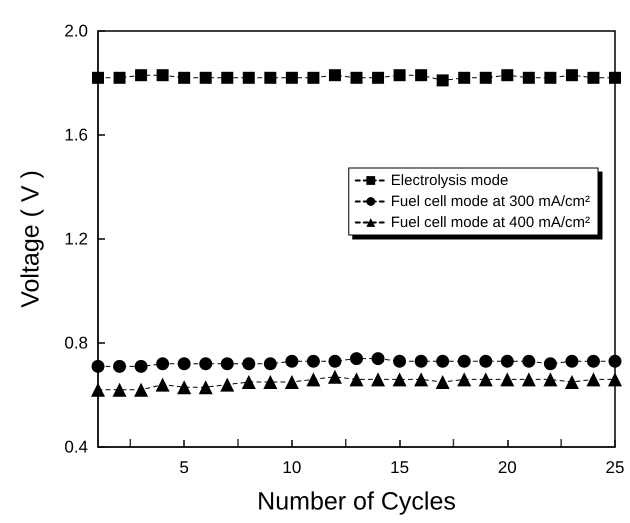 This screenshot has height=523, width=630. I want to click on y-tick-label: 1.6, so click(76, 135).